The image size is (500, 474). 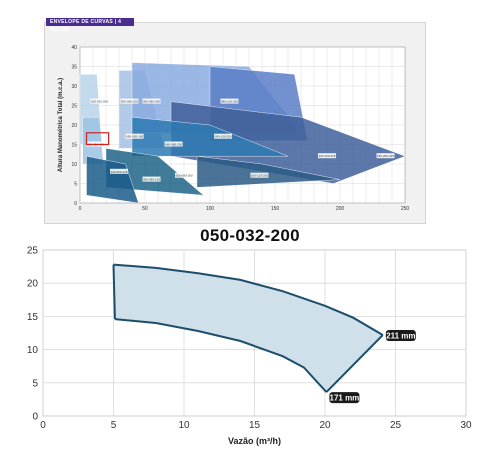 I want to click on overview-model-label: 025-032-200, so click(x=99, y=101).